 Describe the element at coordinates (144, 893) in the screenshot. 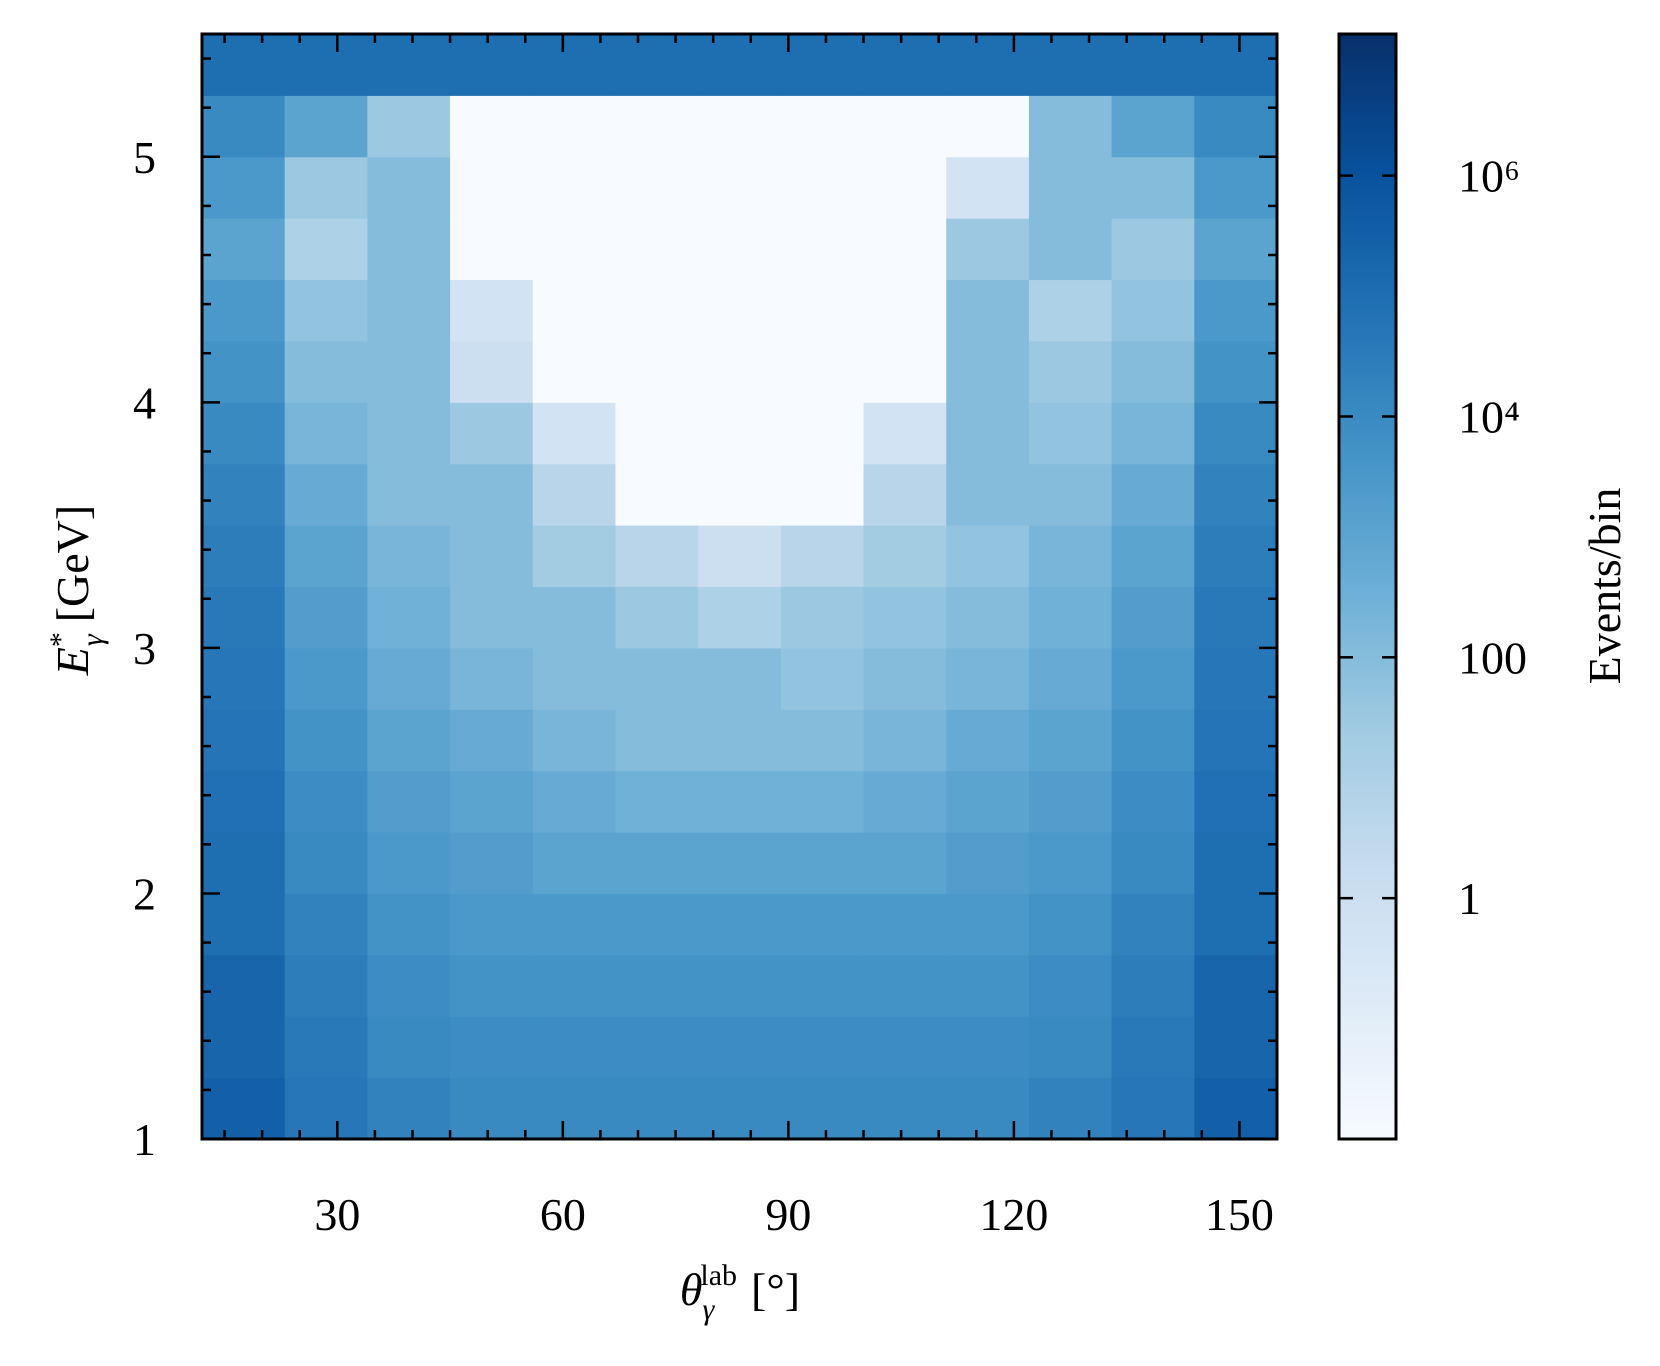

I see `y-tick-label: 2` at that location.